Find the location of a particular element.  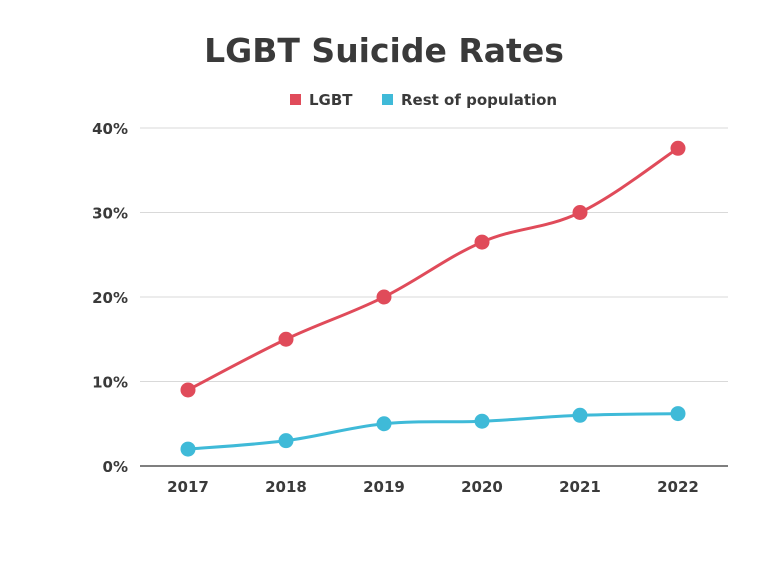

y-tick-label: 20% is located at coordinates (110, 298).